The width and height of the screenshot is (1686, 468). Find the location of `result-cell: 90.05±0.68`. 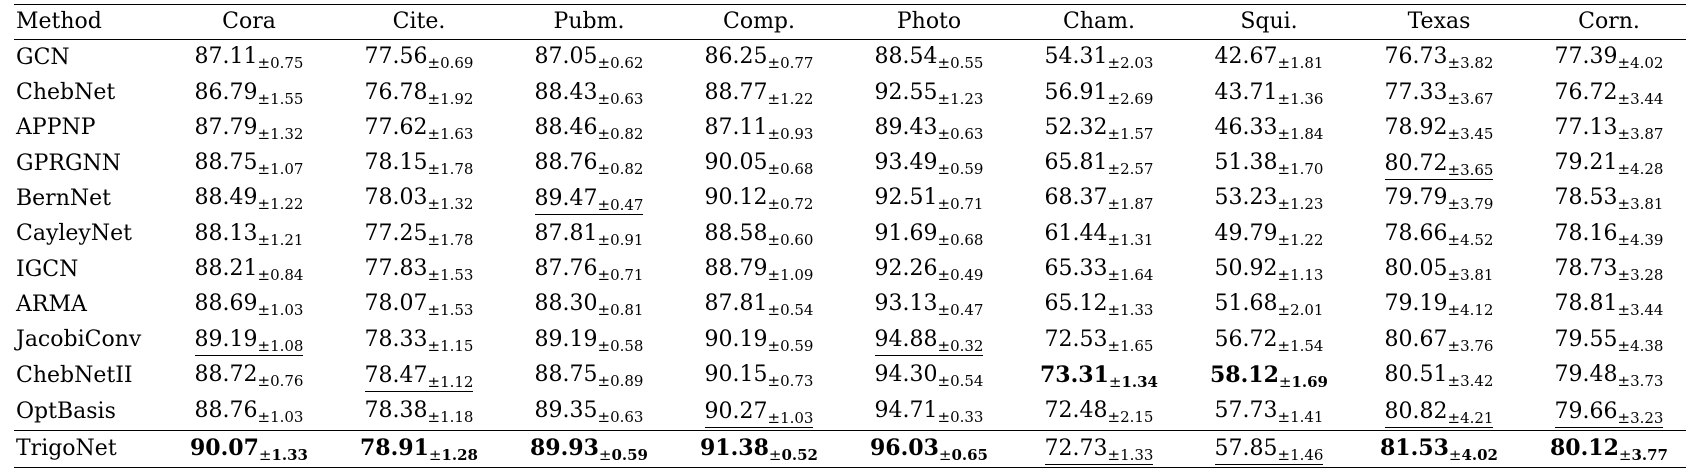

result-cell: 90.05±0.68 is located at coordinates (759, 163).